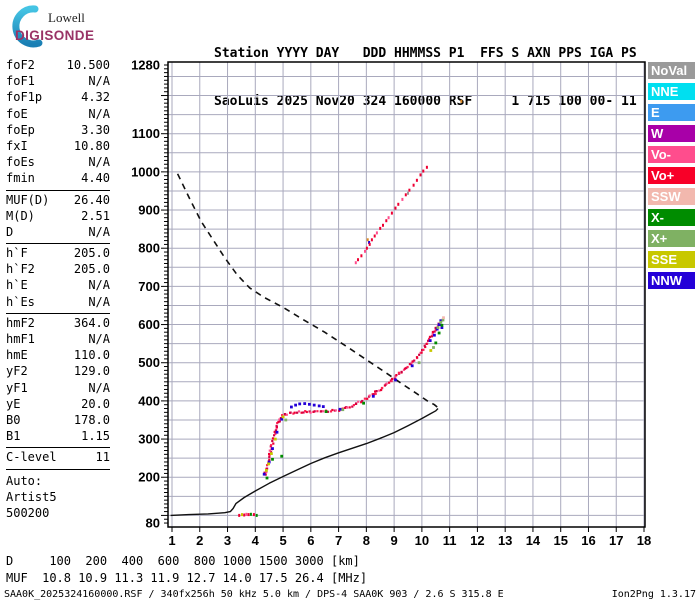 This screenshot has width=700, height=600. What do you see at coordinates (237, 561) in the screenshot?
I see `row-value: 1000` at bounding box center [237, 561].